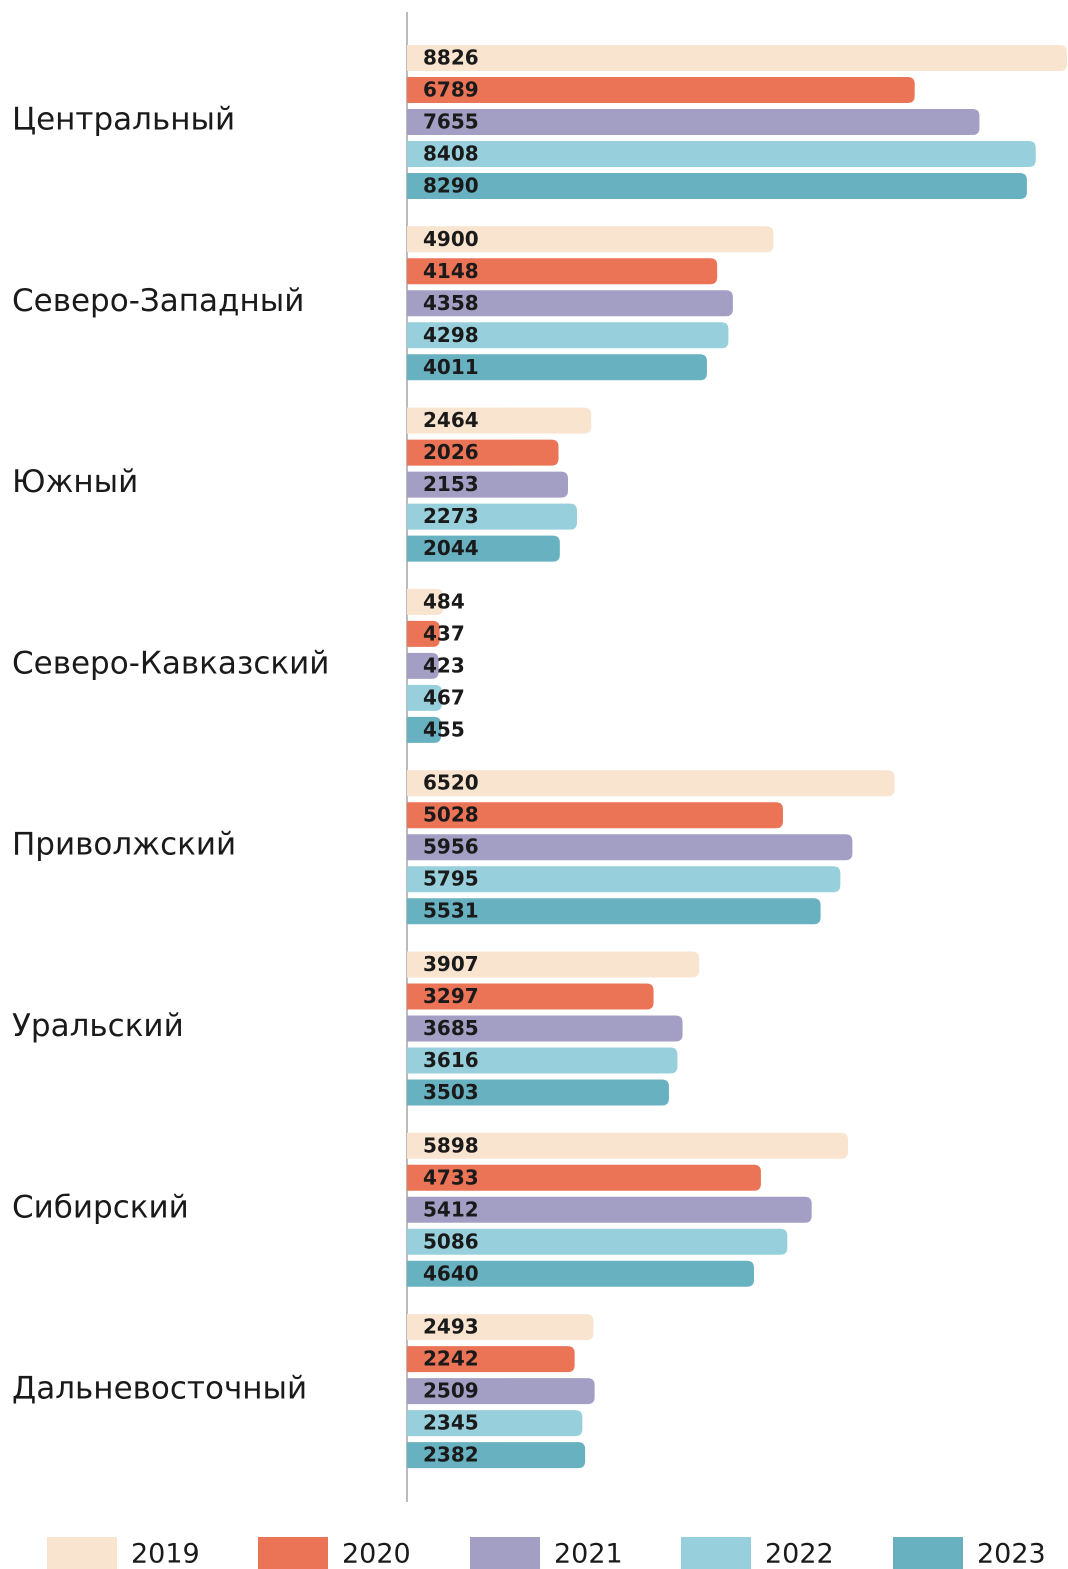  What do you see at coordinates (451, 58) in the screenshot?
I see `value-label: 8826` at bounding box center [451, 58].